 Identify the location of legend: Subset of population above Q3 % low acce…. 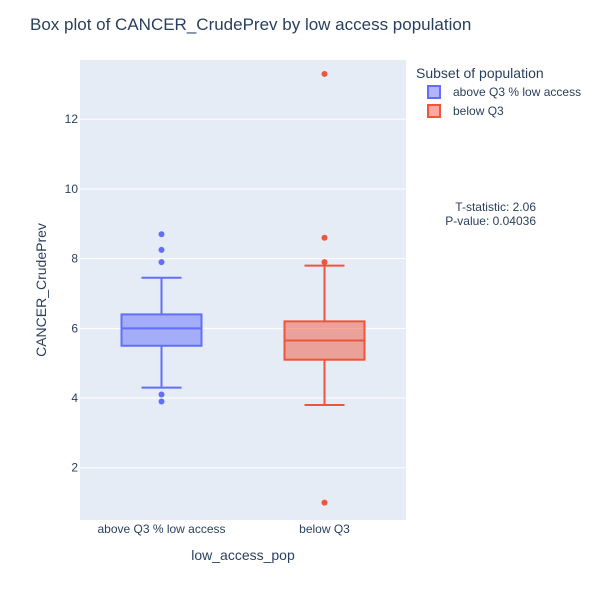
(498, 91).